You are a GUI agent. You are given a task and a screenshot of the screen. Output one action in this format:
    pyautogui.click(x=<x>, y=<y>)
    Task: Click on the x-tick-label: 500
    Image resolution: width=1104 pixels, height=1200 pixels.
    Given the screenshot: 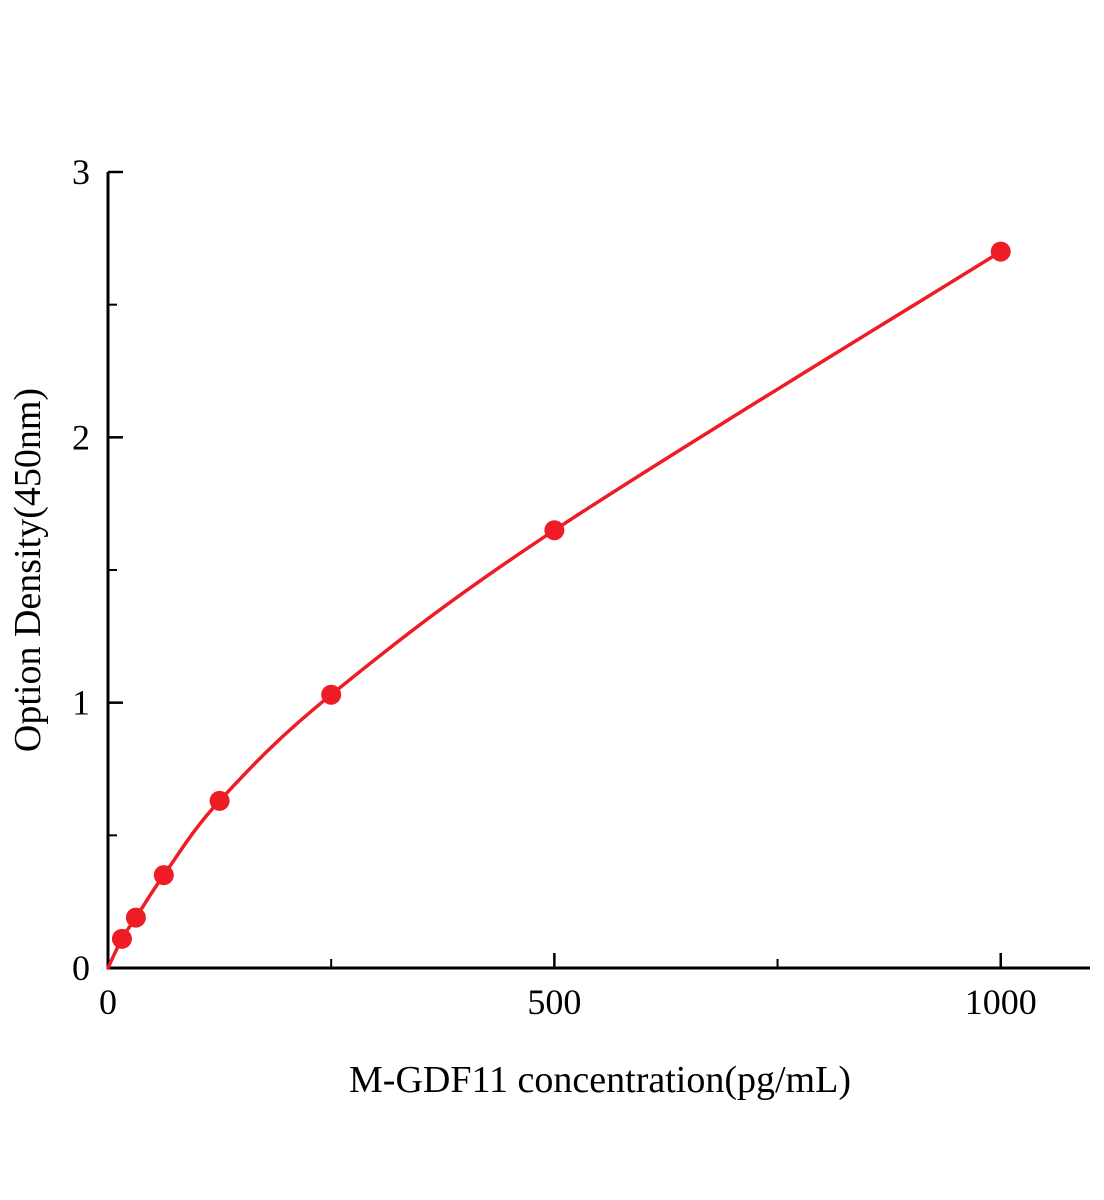 What is the action you would take?
    pyautogui.click(x=554, y=1002)
    